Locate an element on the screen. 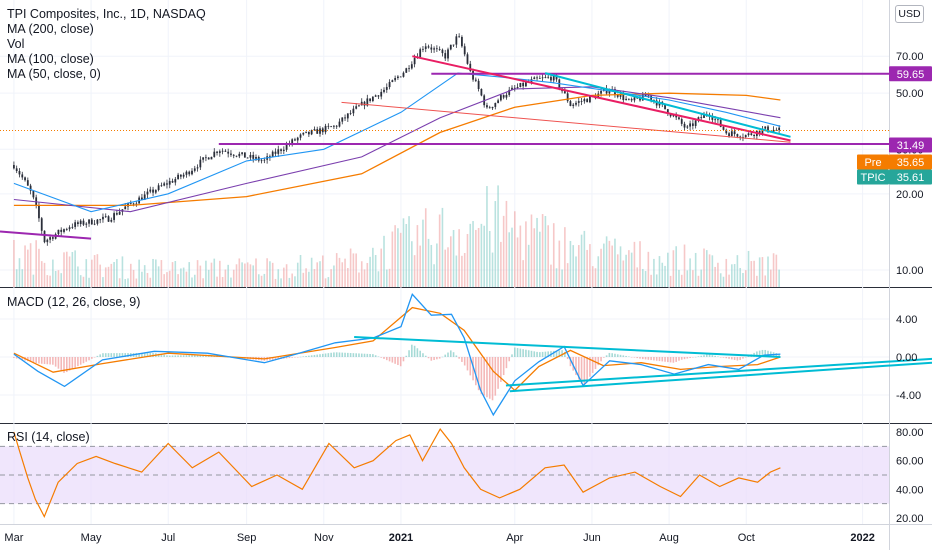 Image resolution: width=932 pixels, height=550 pixels. y-tick-label: 80.00 is located at coordinates (910, 433).